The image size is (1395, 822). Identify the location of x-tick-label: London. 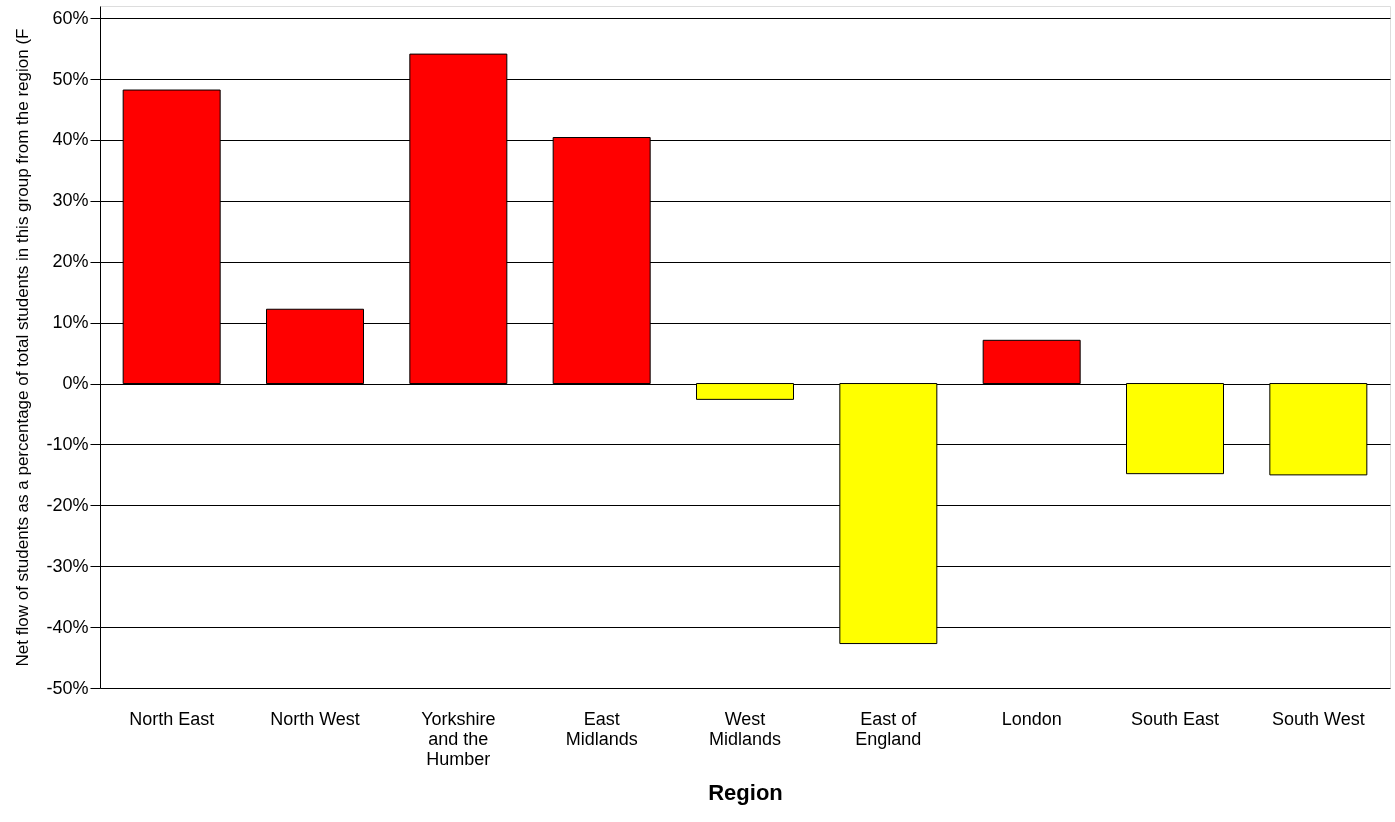
(1031, 718).